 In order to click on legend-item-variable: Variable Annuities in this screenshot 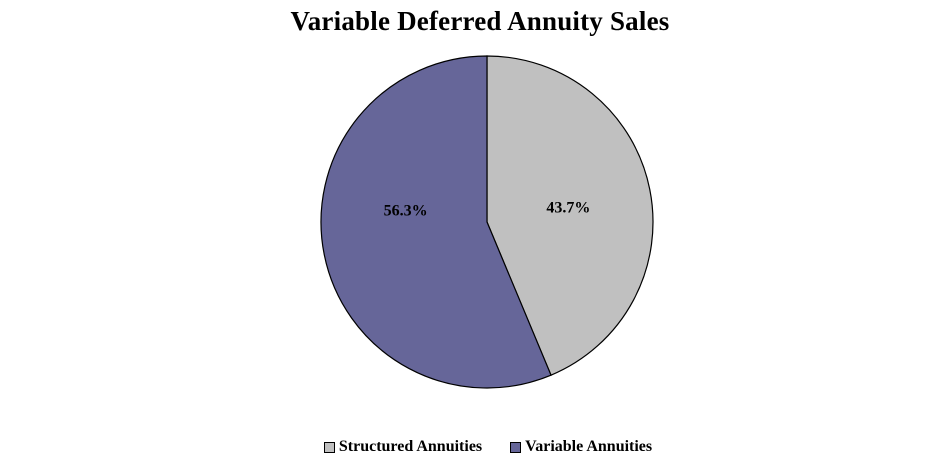, I will do `click(581, 447)`.